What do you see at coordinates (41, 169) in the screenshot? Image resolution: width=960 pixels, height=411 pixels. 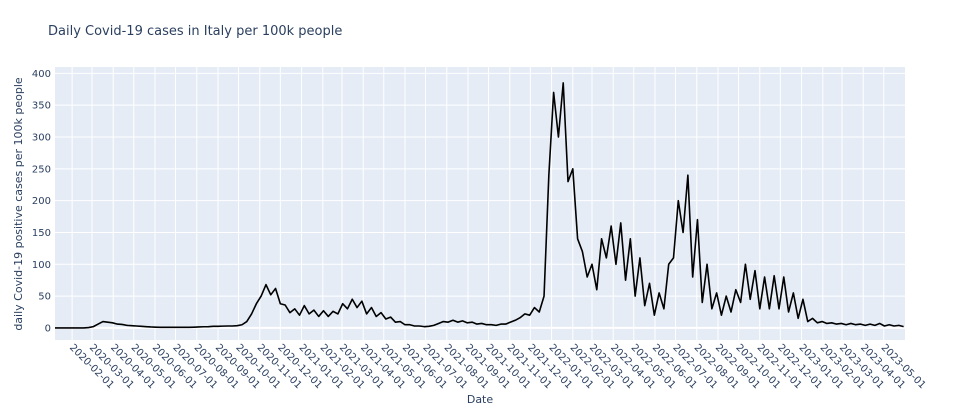 I see `y-tick-label: 250` at bounding box center [41, 169].